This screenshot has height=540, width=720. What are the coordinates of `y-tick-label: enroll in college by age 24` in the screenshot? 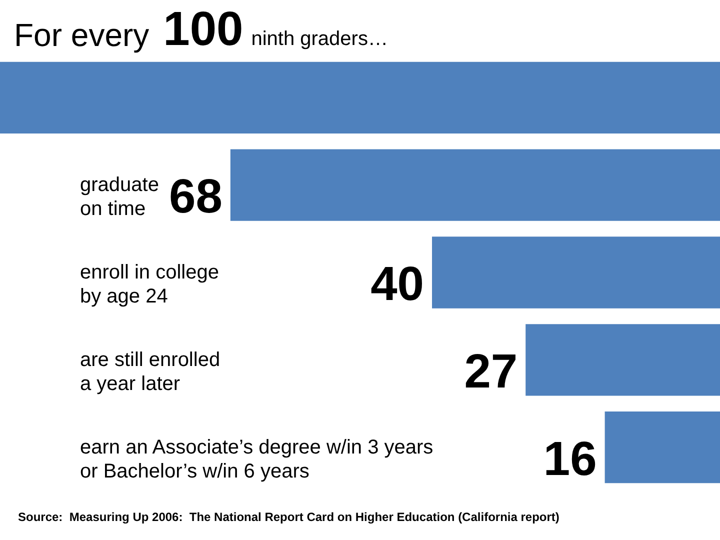 It's located at (149, 285).